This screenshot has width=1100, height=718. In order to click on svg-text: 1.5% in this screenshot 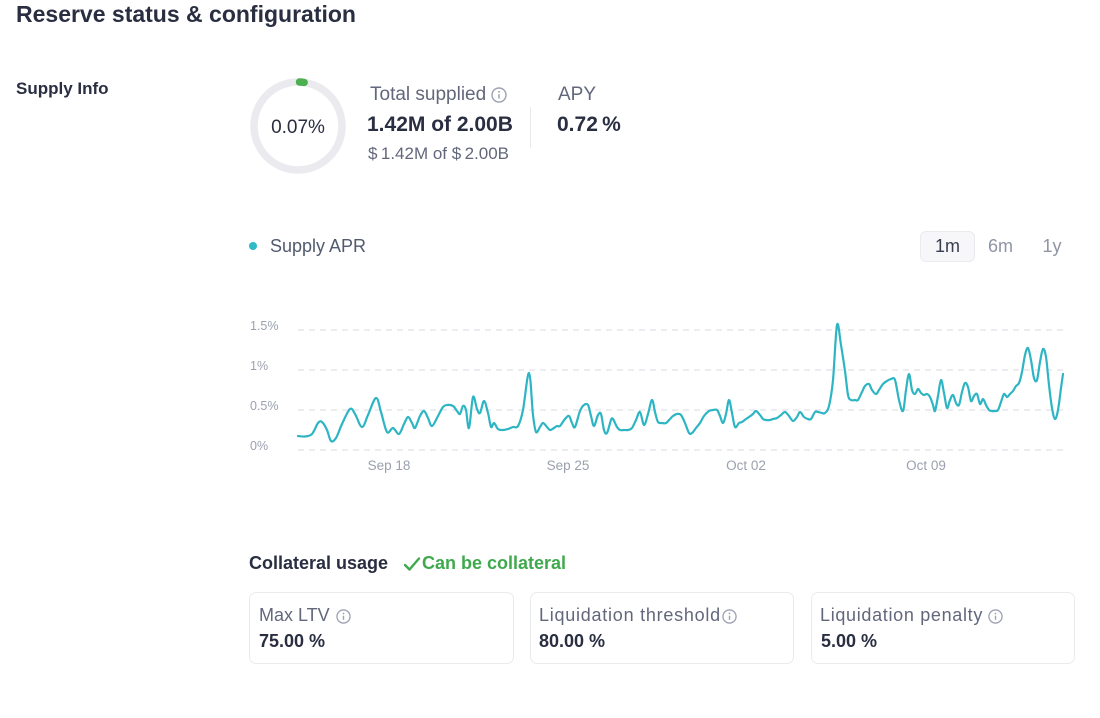, I will do `click(264, 326)`.